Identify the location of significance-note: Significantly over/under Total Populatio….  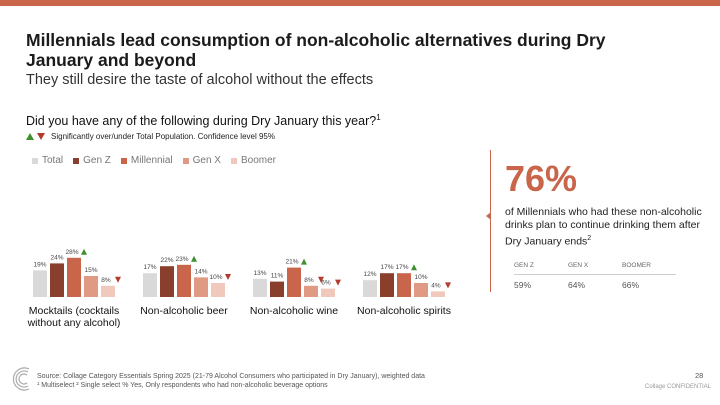
(150, 136).